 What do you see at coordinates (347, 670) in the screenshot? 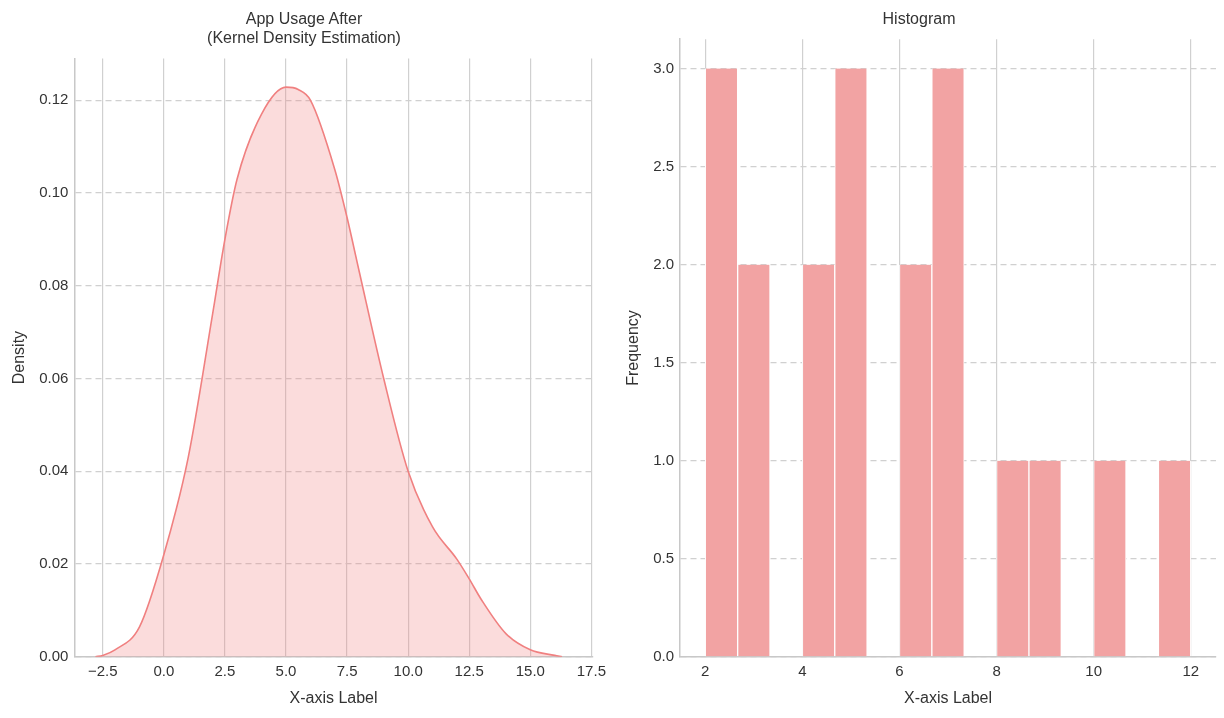
I see `x-tick-label: 7.5` at bounding box center [347, 670].